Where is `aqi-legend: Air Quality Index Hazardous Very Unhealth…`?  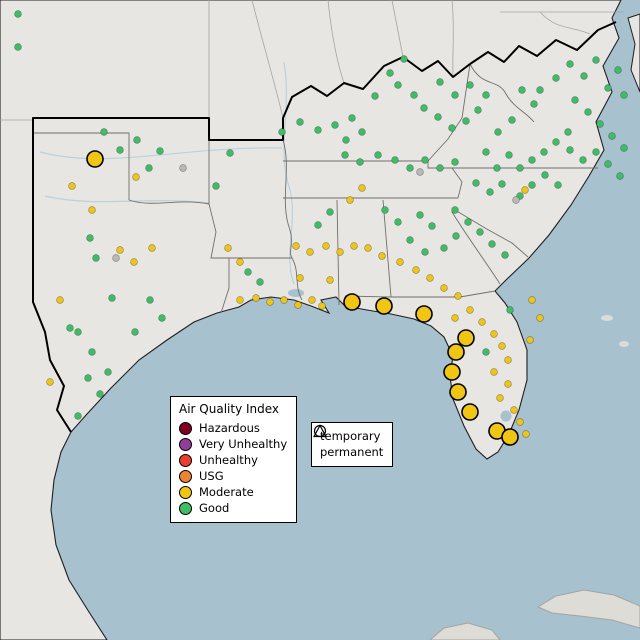
aqi-legend: Air Quality Index Hazardous Very Unhealth… is located at coordinates (234, 459).